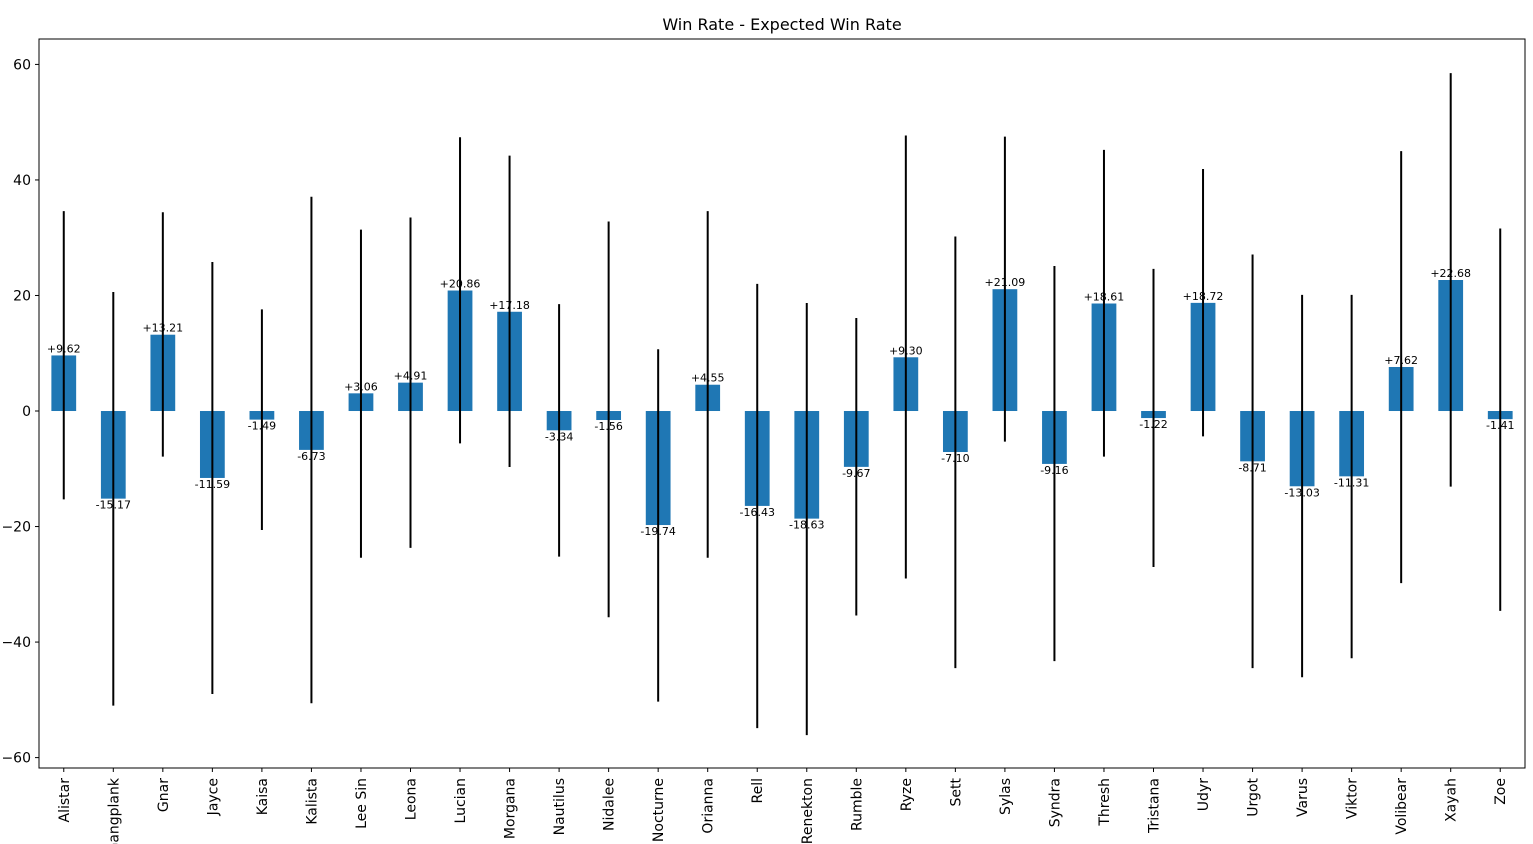 This screenshot has height=844, width=1533. What do you see at coordinates (1301, 492) in the screenshot?
I see `data-label: -13.03` at bounding box center [1301, 492].